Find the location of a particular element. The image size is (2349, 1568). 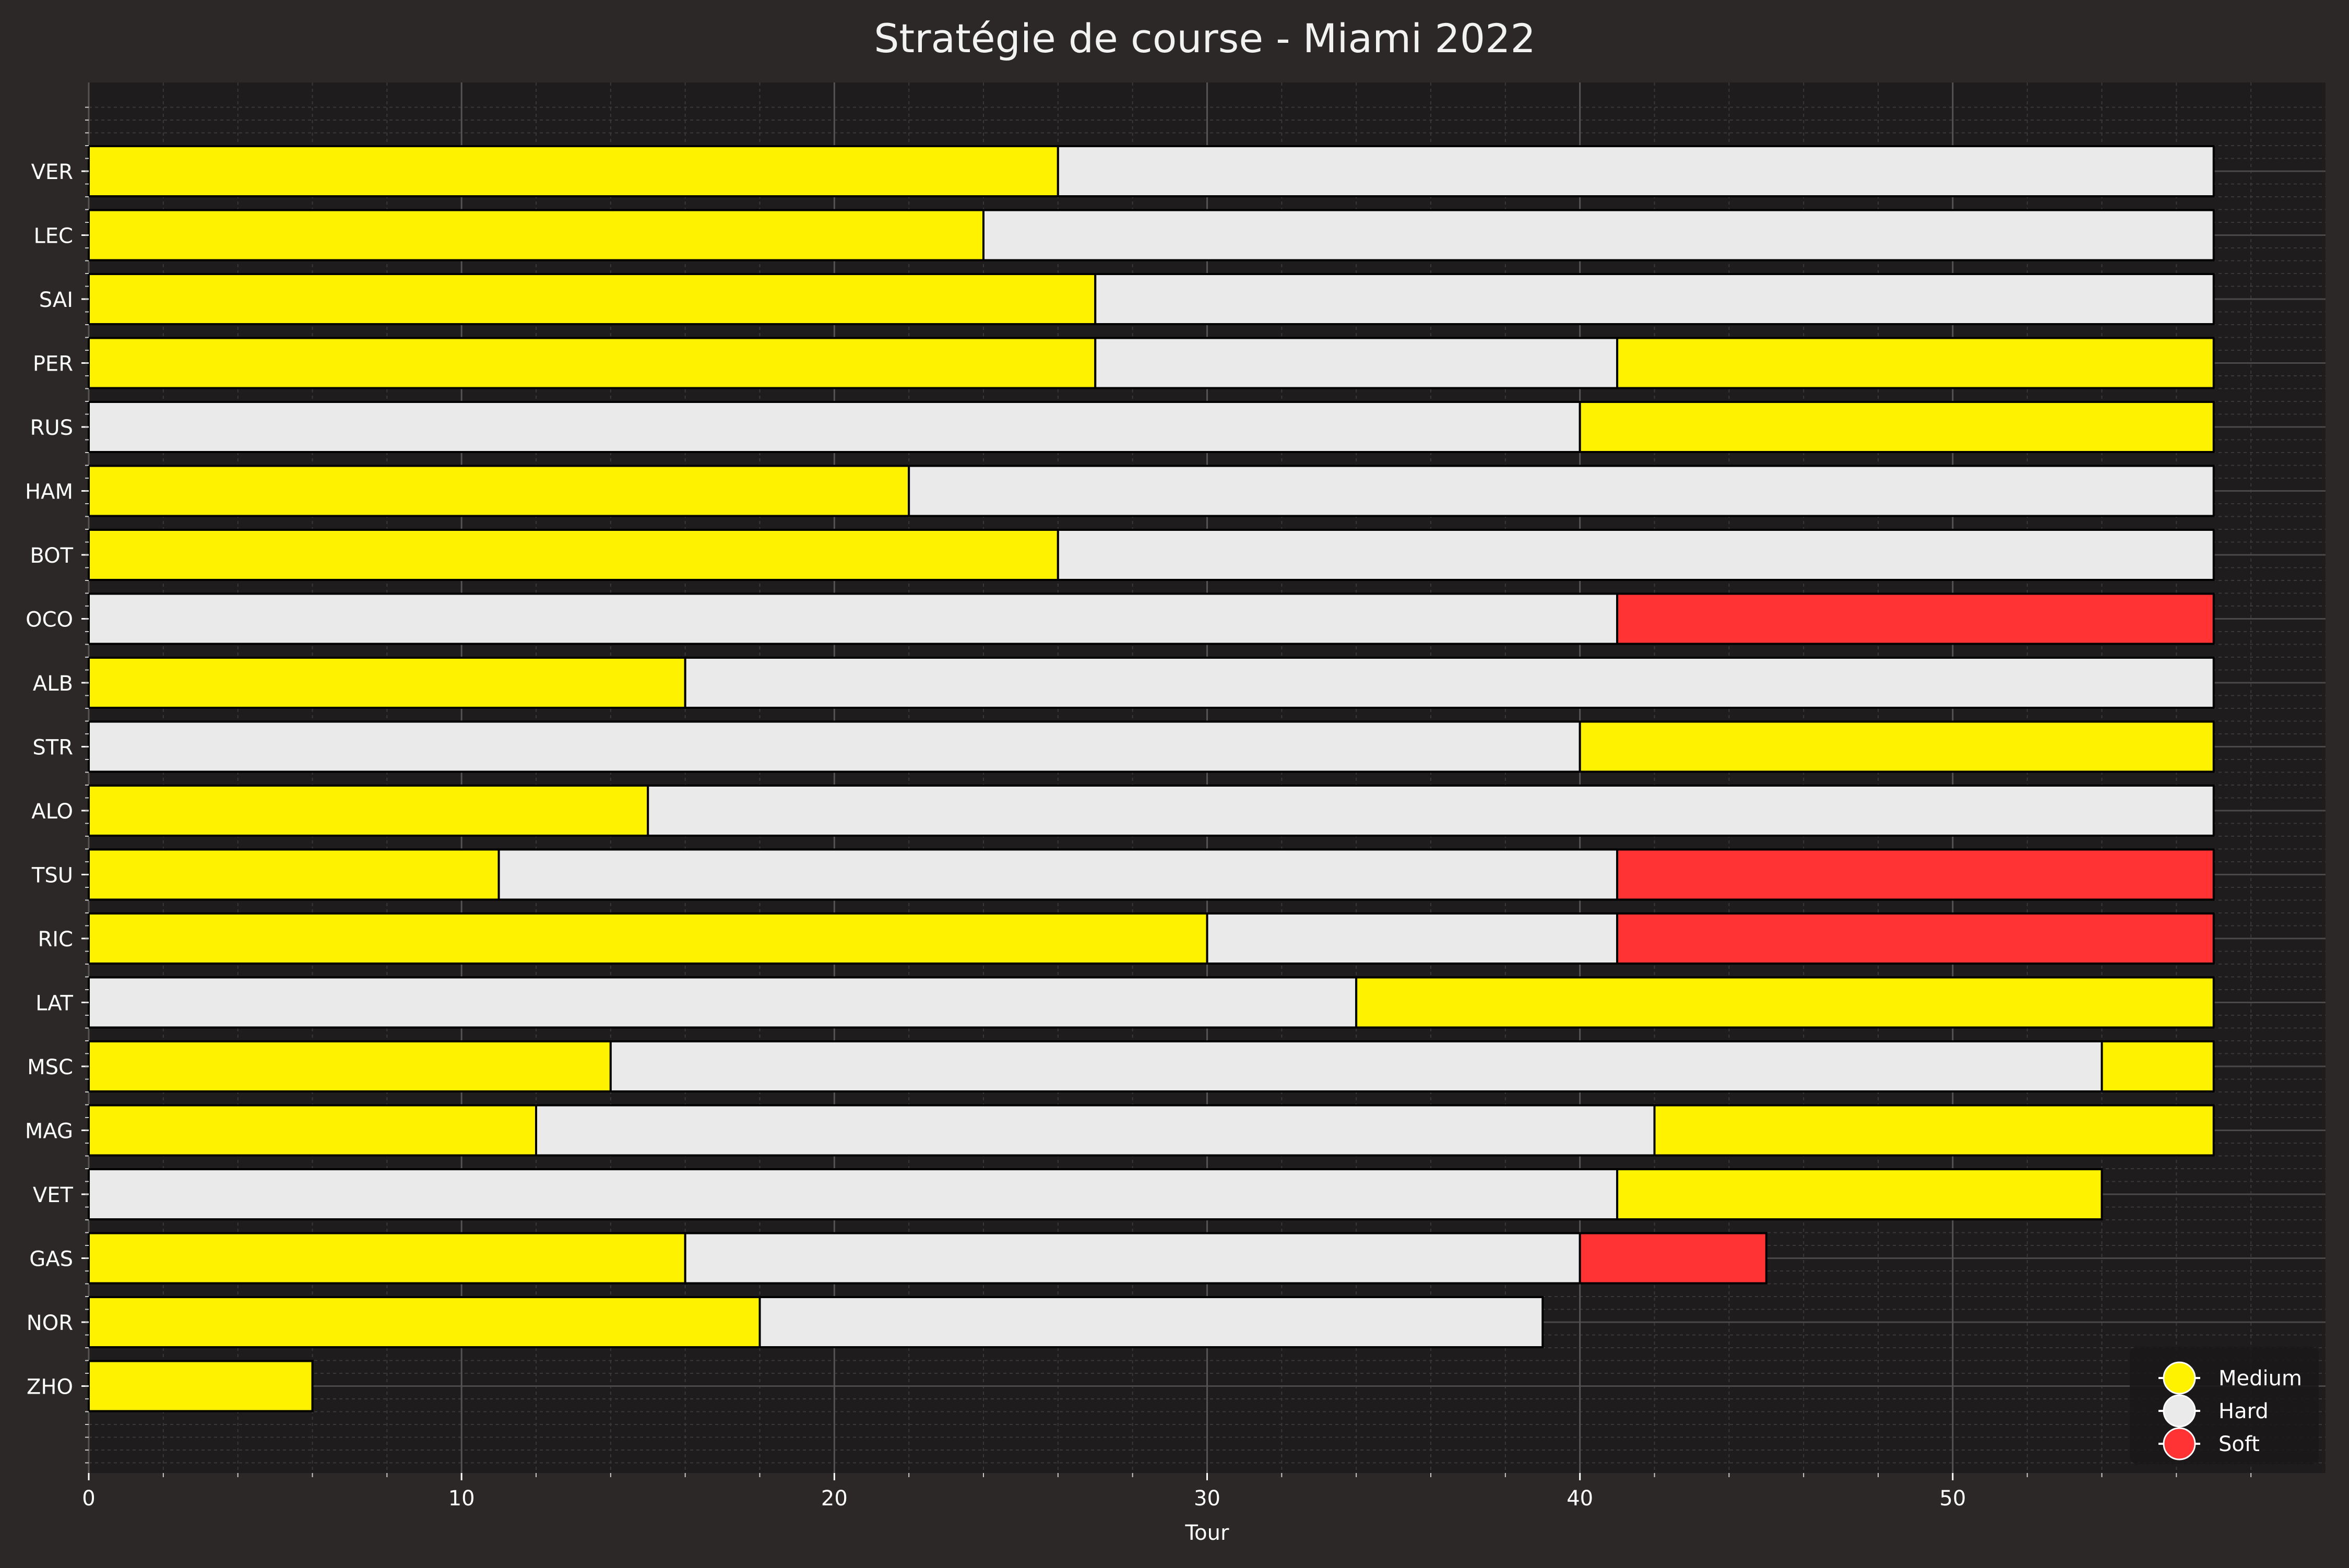

y-tick-label: GAS is located at coordinates (51, 1260).